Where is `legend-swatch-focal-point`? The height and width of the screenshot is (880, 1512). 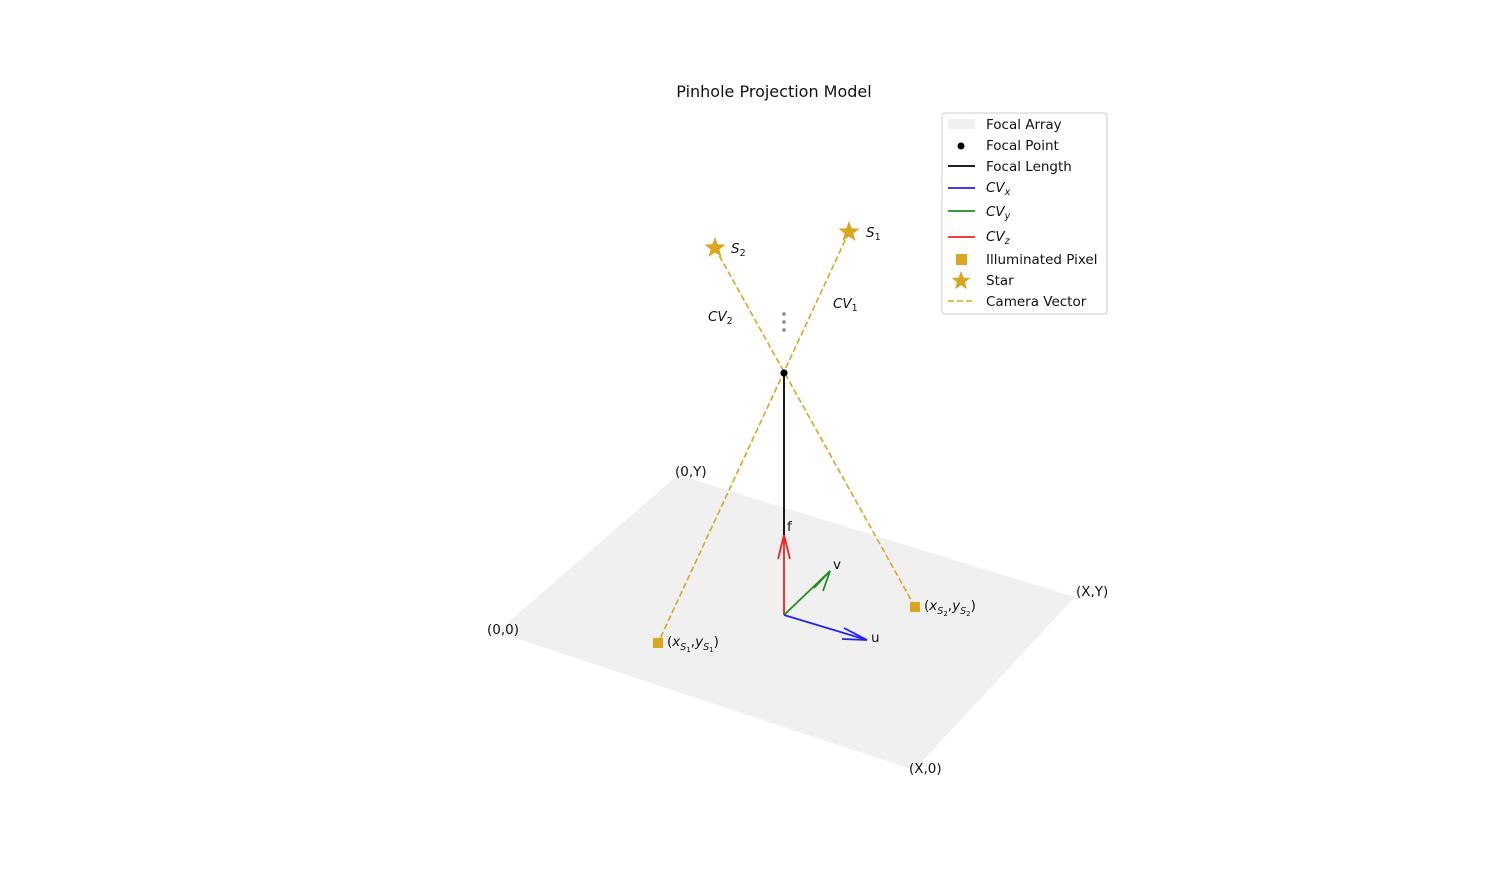
legend-swatch-focal-point is located at coordinates (961, 146).